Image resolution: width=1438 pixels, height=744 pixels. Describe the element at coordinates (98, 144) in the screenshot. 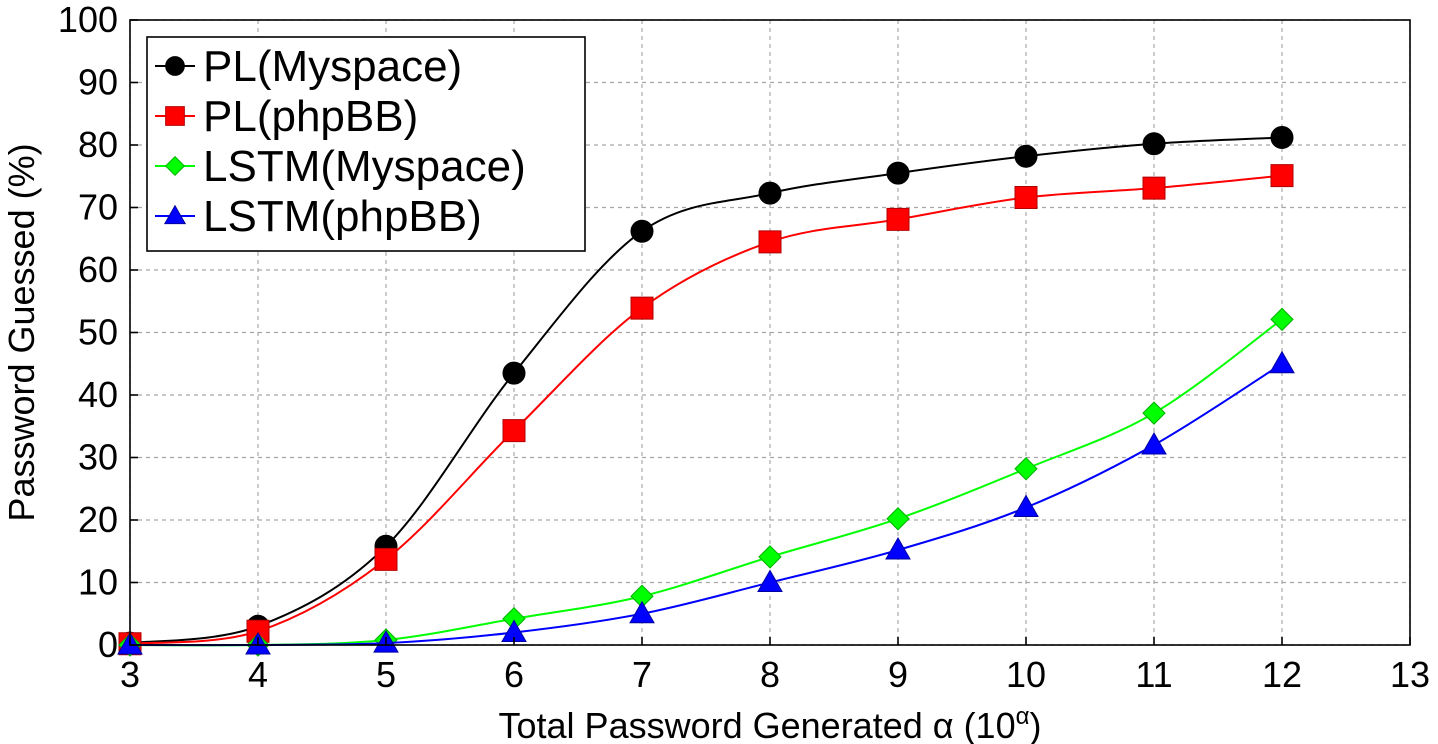

I see `y-tick-label: 80` at that location.